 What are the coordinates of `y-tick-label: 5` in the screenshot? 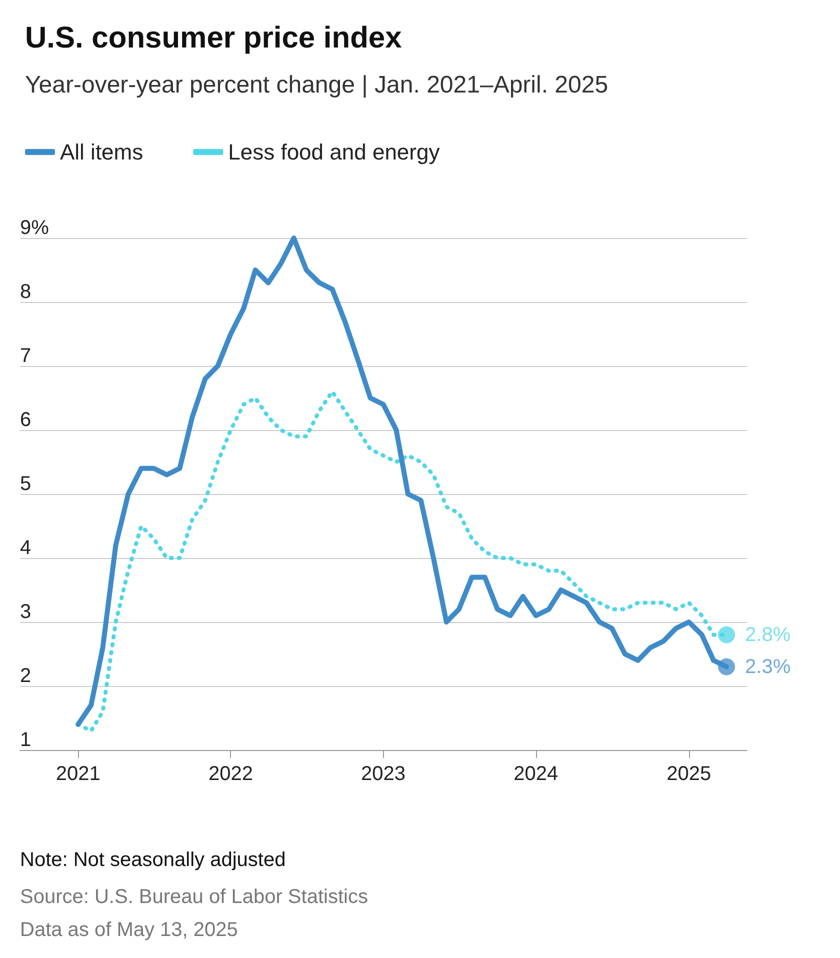 It's located at (26, 484).